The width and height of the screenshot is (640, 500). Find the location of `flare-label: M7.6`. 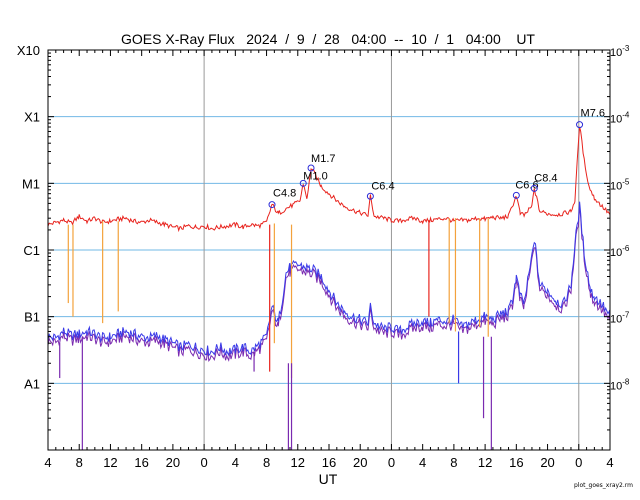

flare-label: M7.6 is located at coordinates (593, 114).